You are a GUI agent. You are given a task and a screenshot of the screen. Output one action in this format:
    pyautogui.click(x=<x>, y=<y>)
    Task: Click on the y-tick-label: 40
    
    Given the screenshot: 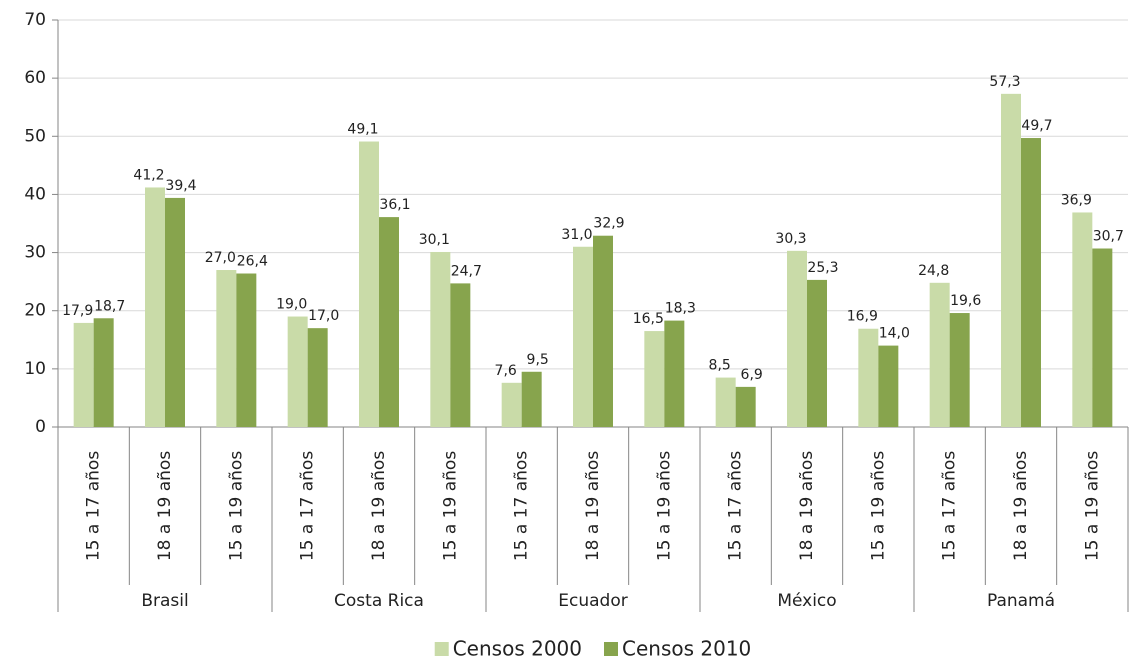 What is the action you would take?
    pyautogui.click(x=35, y=194)
    